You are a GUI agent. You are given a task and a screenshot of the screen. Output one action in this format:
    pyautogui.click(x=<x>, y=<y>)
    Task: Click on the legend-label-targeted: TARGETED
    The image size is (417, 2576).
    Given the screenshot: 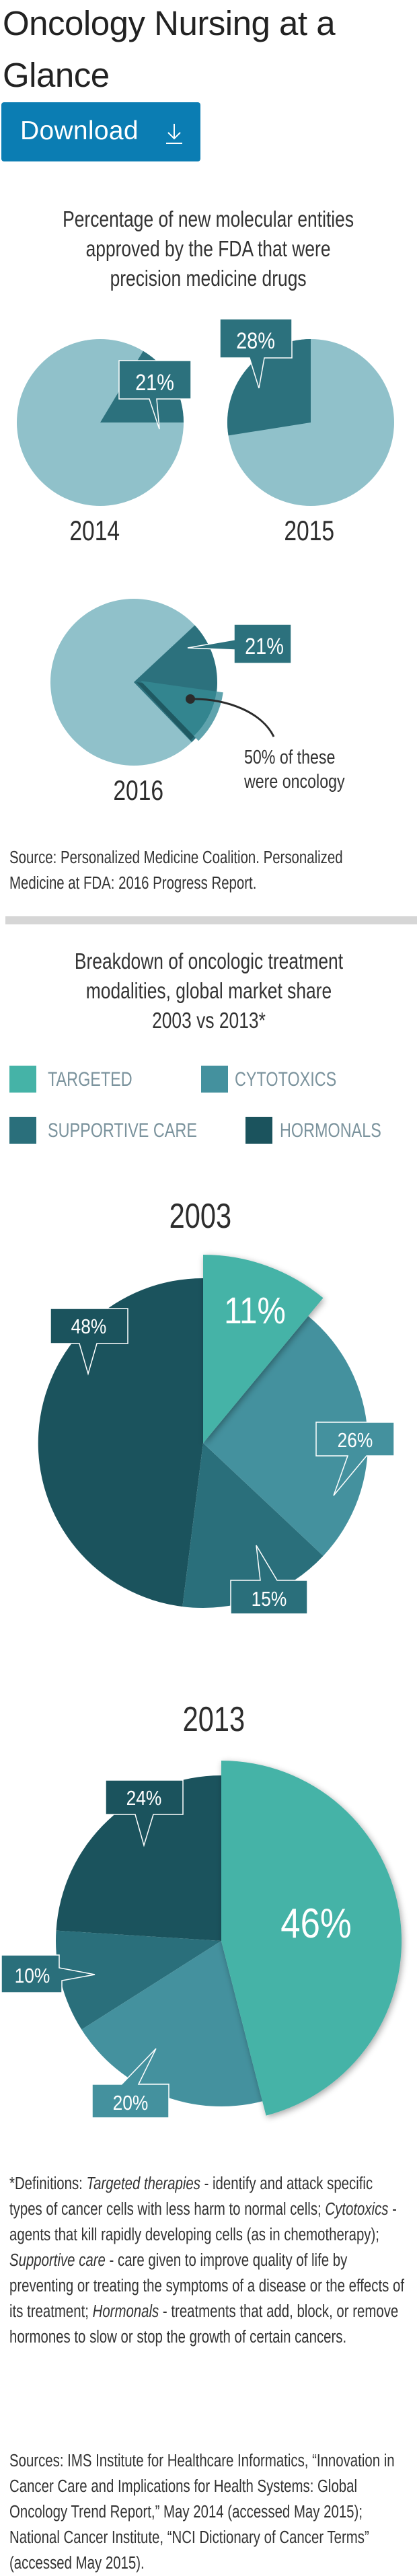 What is the action you would take?
    pyautogui.click(x=90, y=1079)
    